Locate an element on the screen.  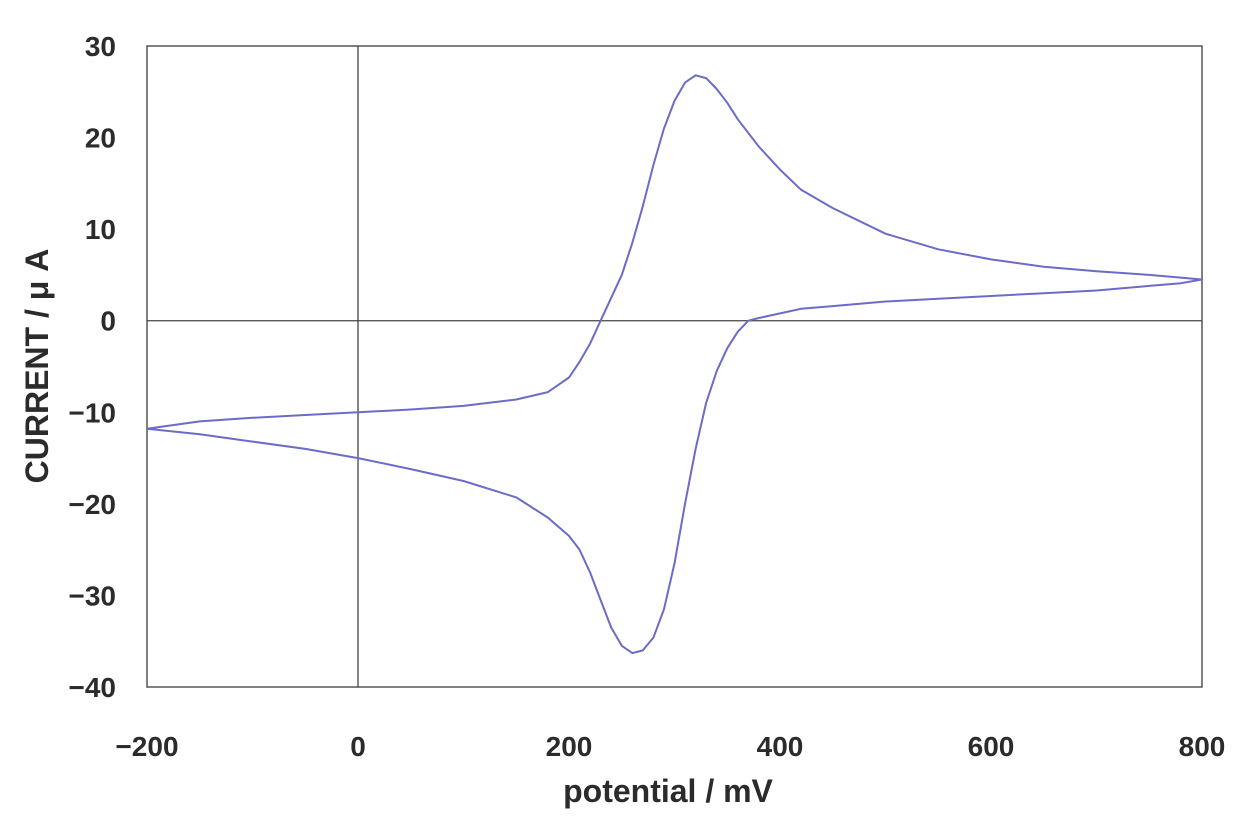
y-tick-label: 10 is located at coordinates (100, 229).